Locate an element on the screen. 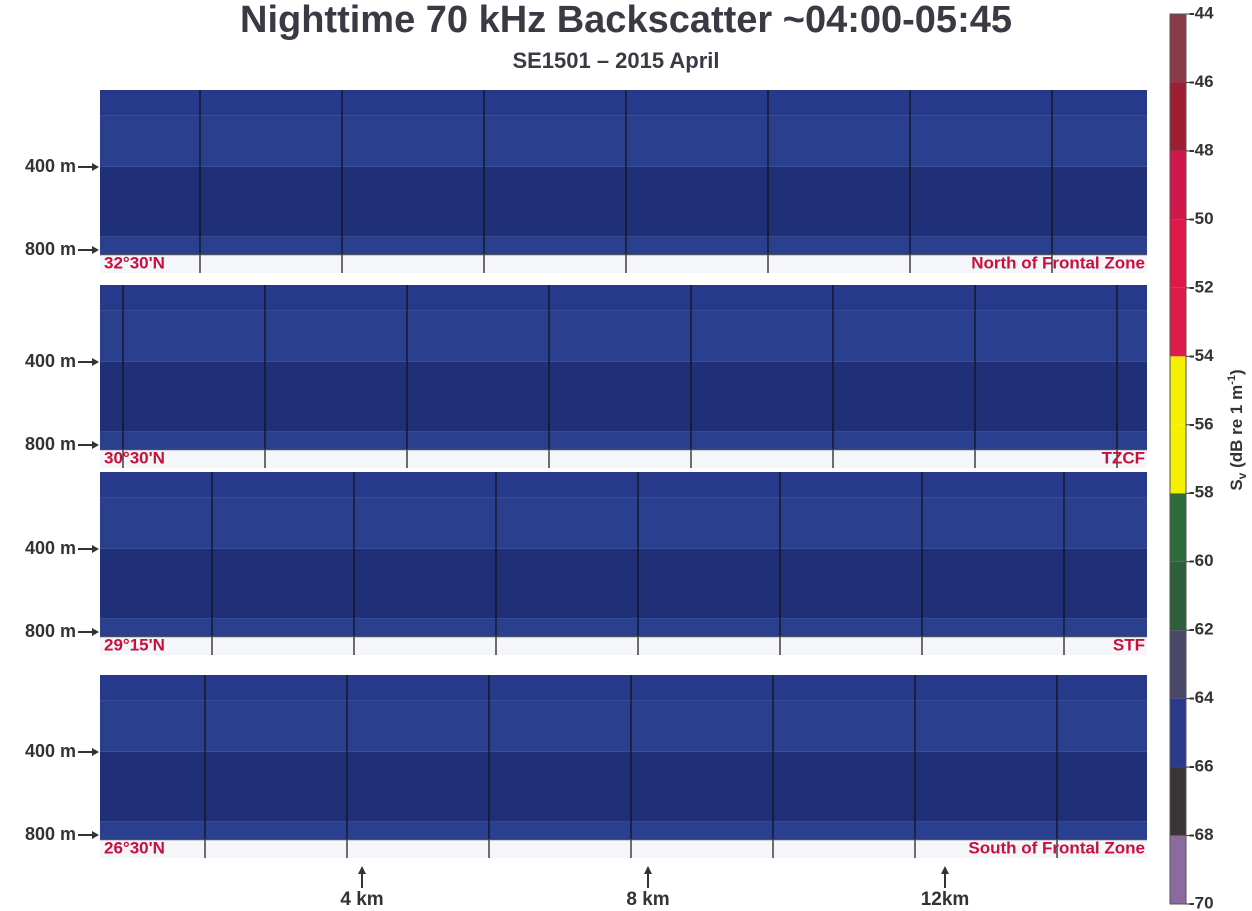 Image resolution: width=1252 pixels, height=911 pixels. distance-label: 12km is located at coordinates (945, 899).